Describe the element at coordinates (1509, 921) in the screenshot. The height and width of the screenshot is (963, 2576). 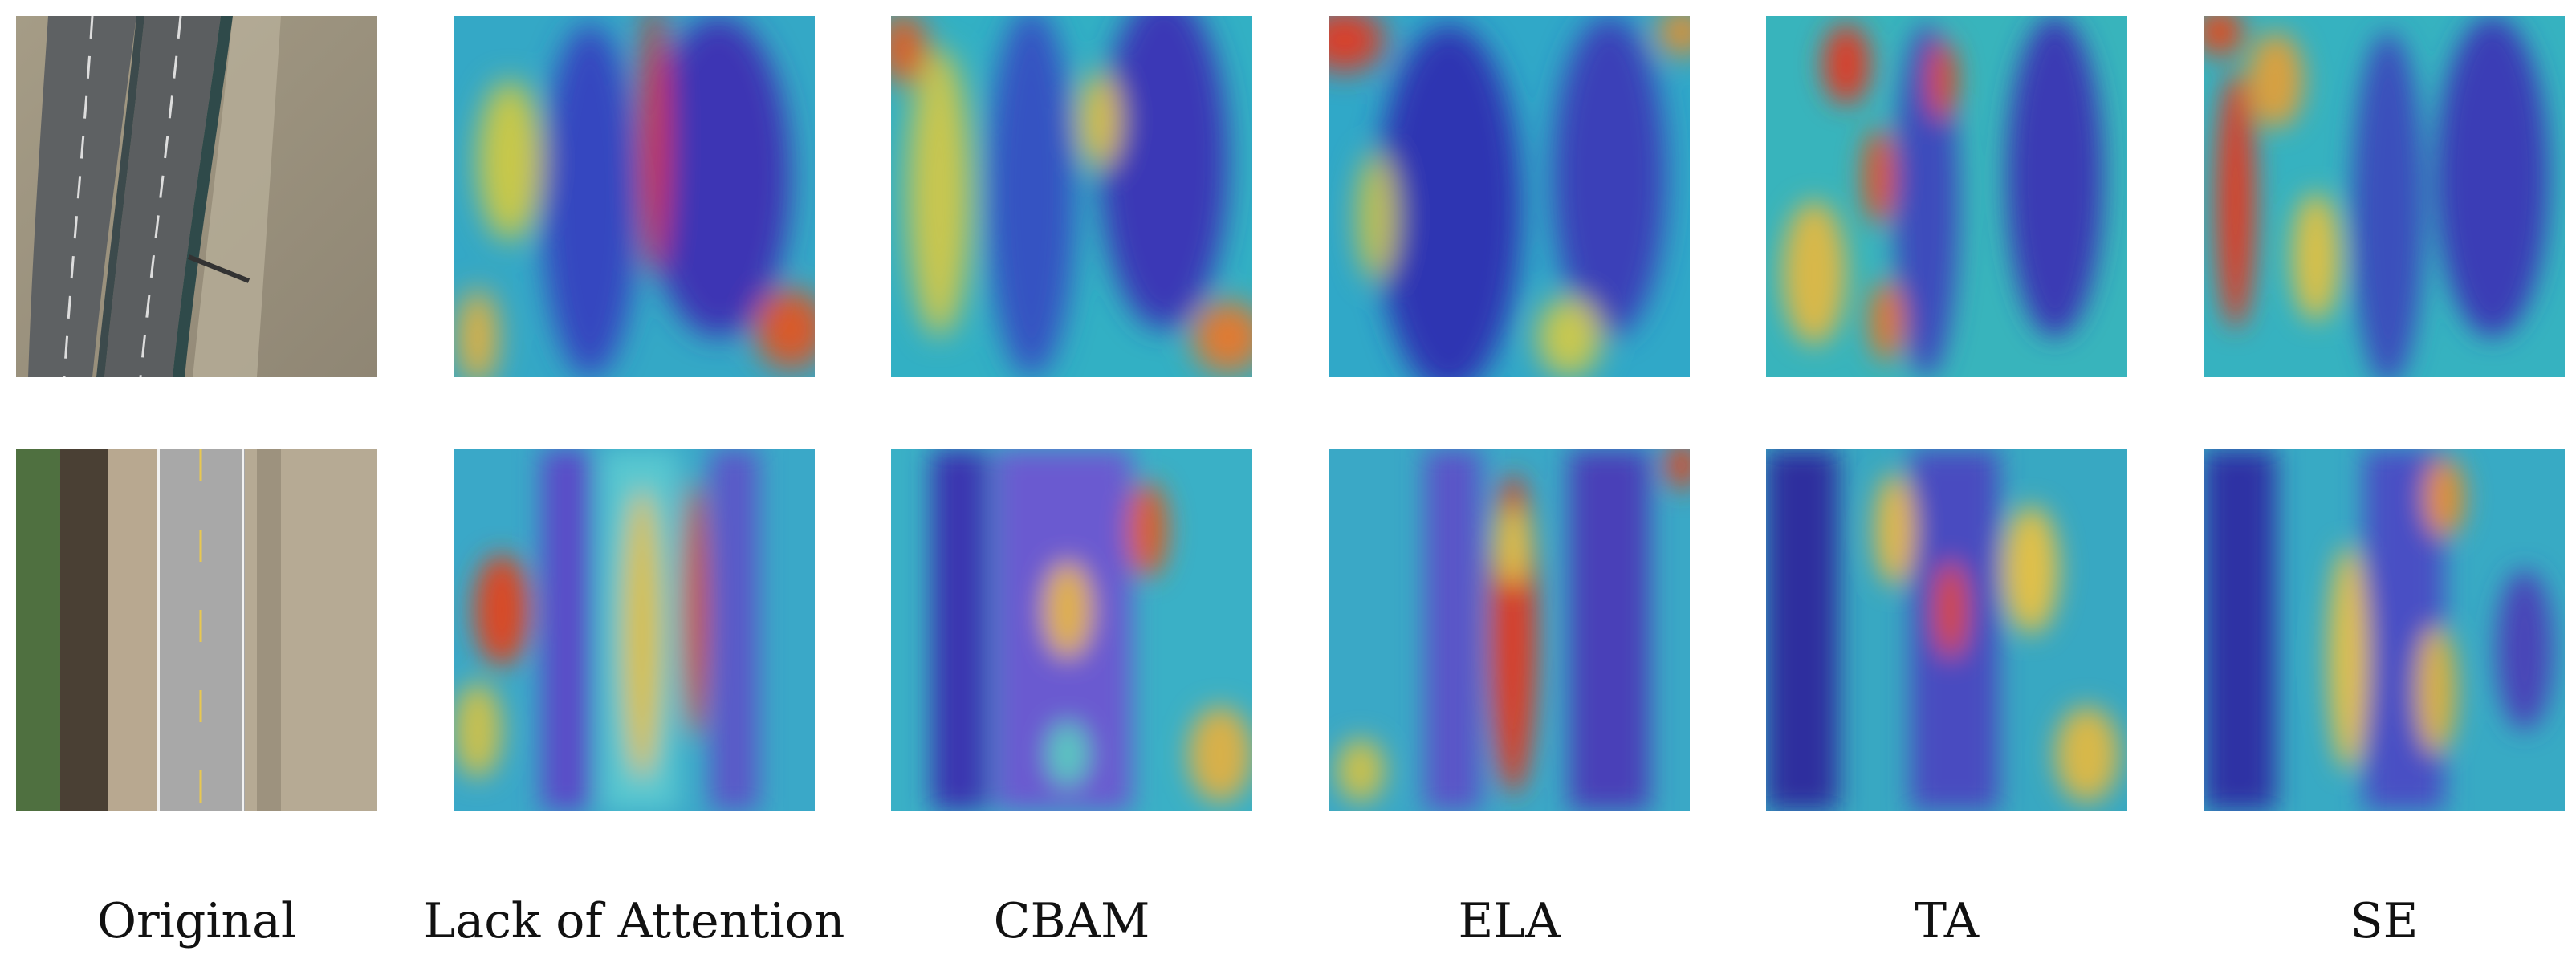
I see `caption-ela: ELA` at that location.